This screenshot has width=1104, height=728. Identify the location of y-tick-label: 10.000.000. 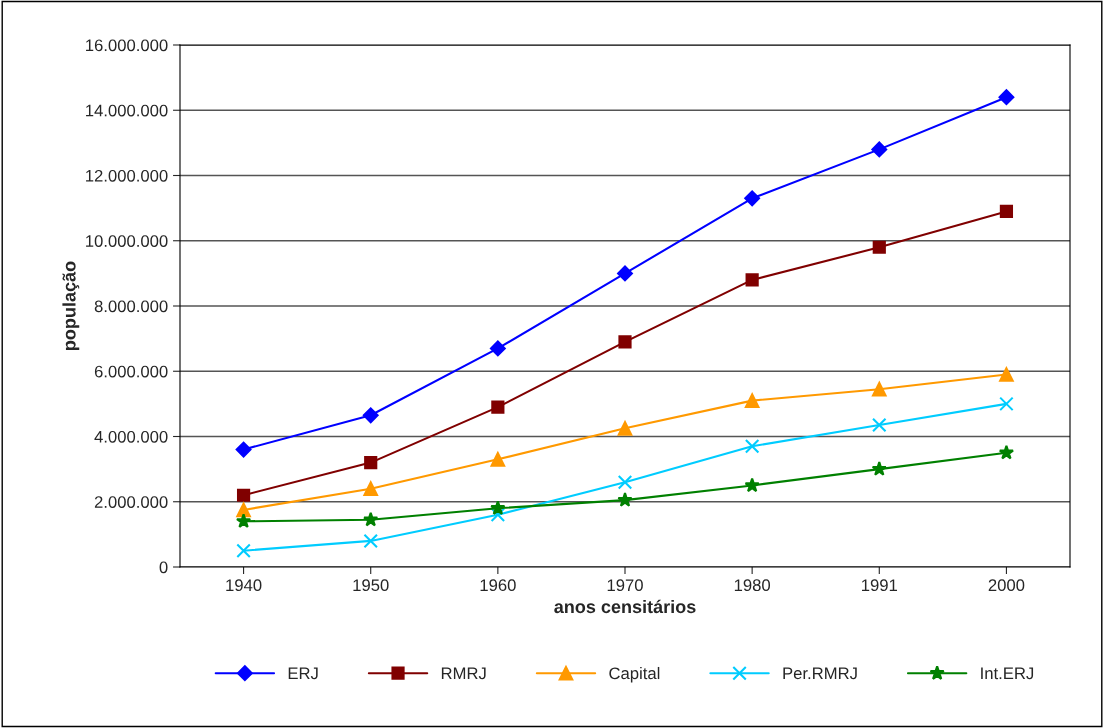
(127, 241).